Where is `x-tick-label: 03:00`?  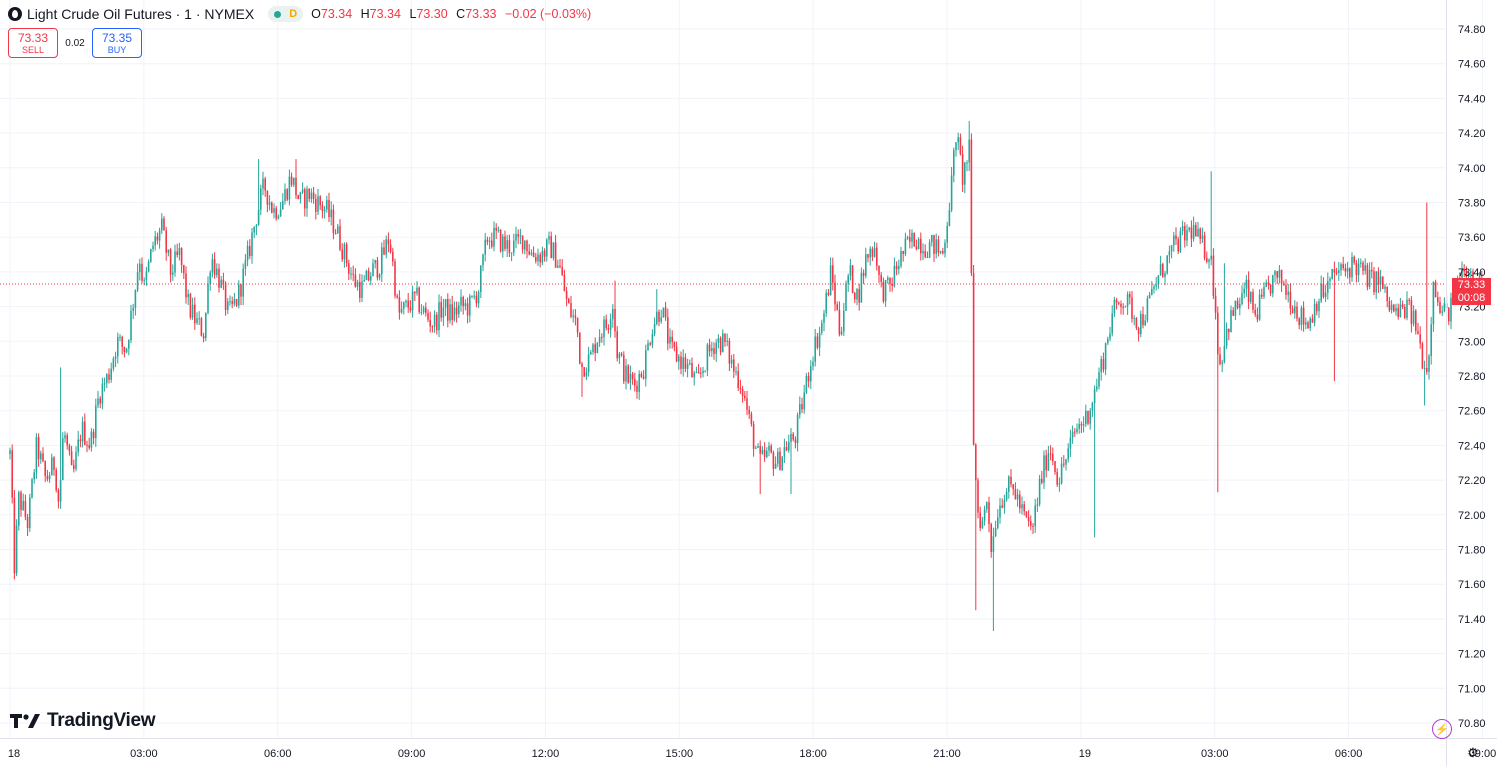 x-tick-label: 03:00 is located at coordinates (1215, 754).